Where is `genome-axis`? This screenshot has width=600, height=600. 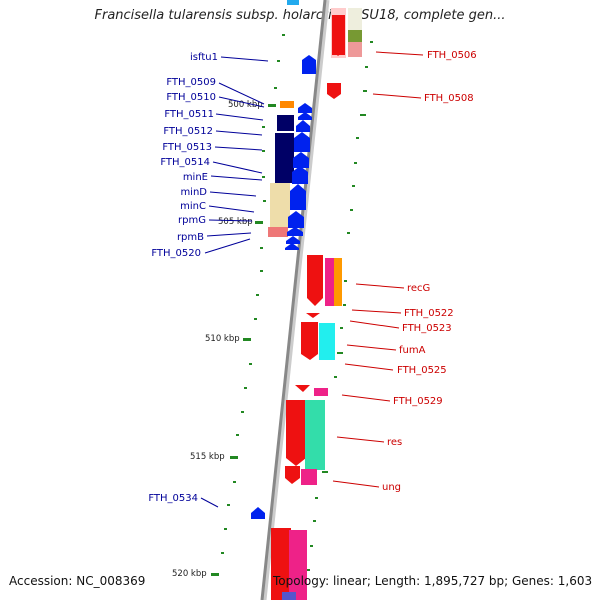 genome-axis is located at coordinates (293, 300).